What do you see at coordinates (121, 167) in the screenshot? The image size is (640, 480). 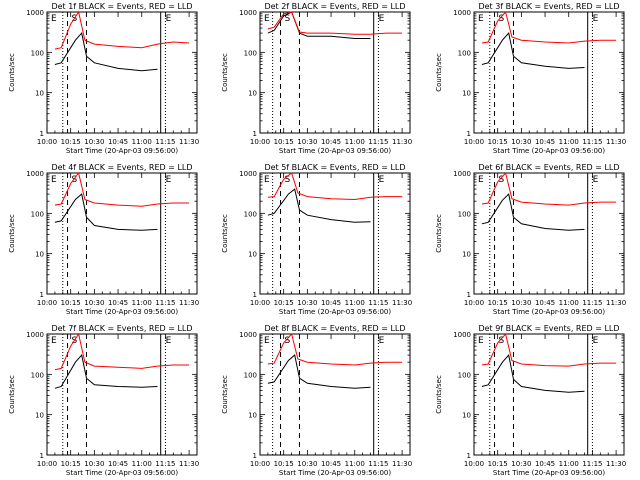 I see `chart-title: Det 4f BLACK = Events, RED = LLD` at bounding box center [121, 167].